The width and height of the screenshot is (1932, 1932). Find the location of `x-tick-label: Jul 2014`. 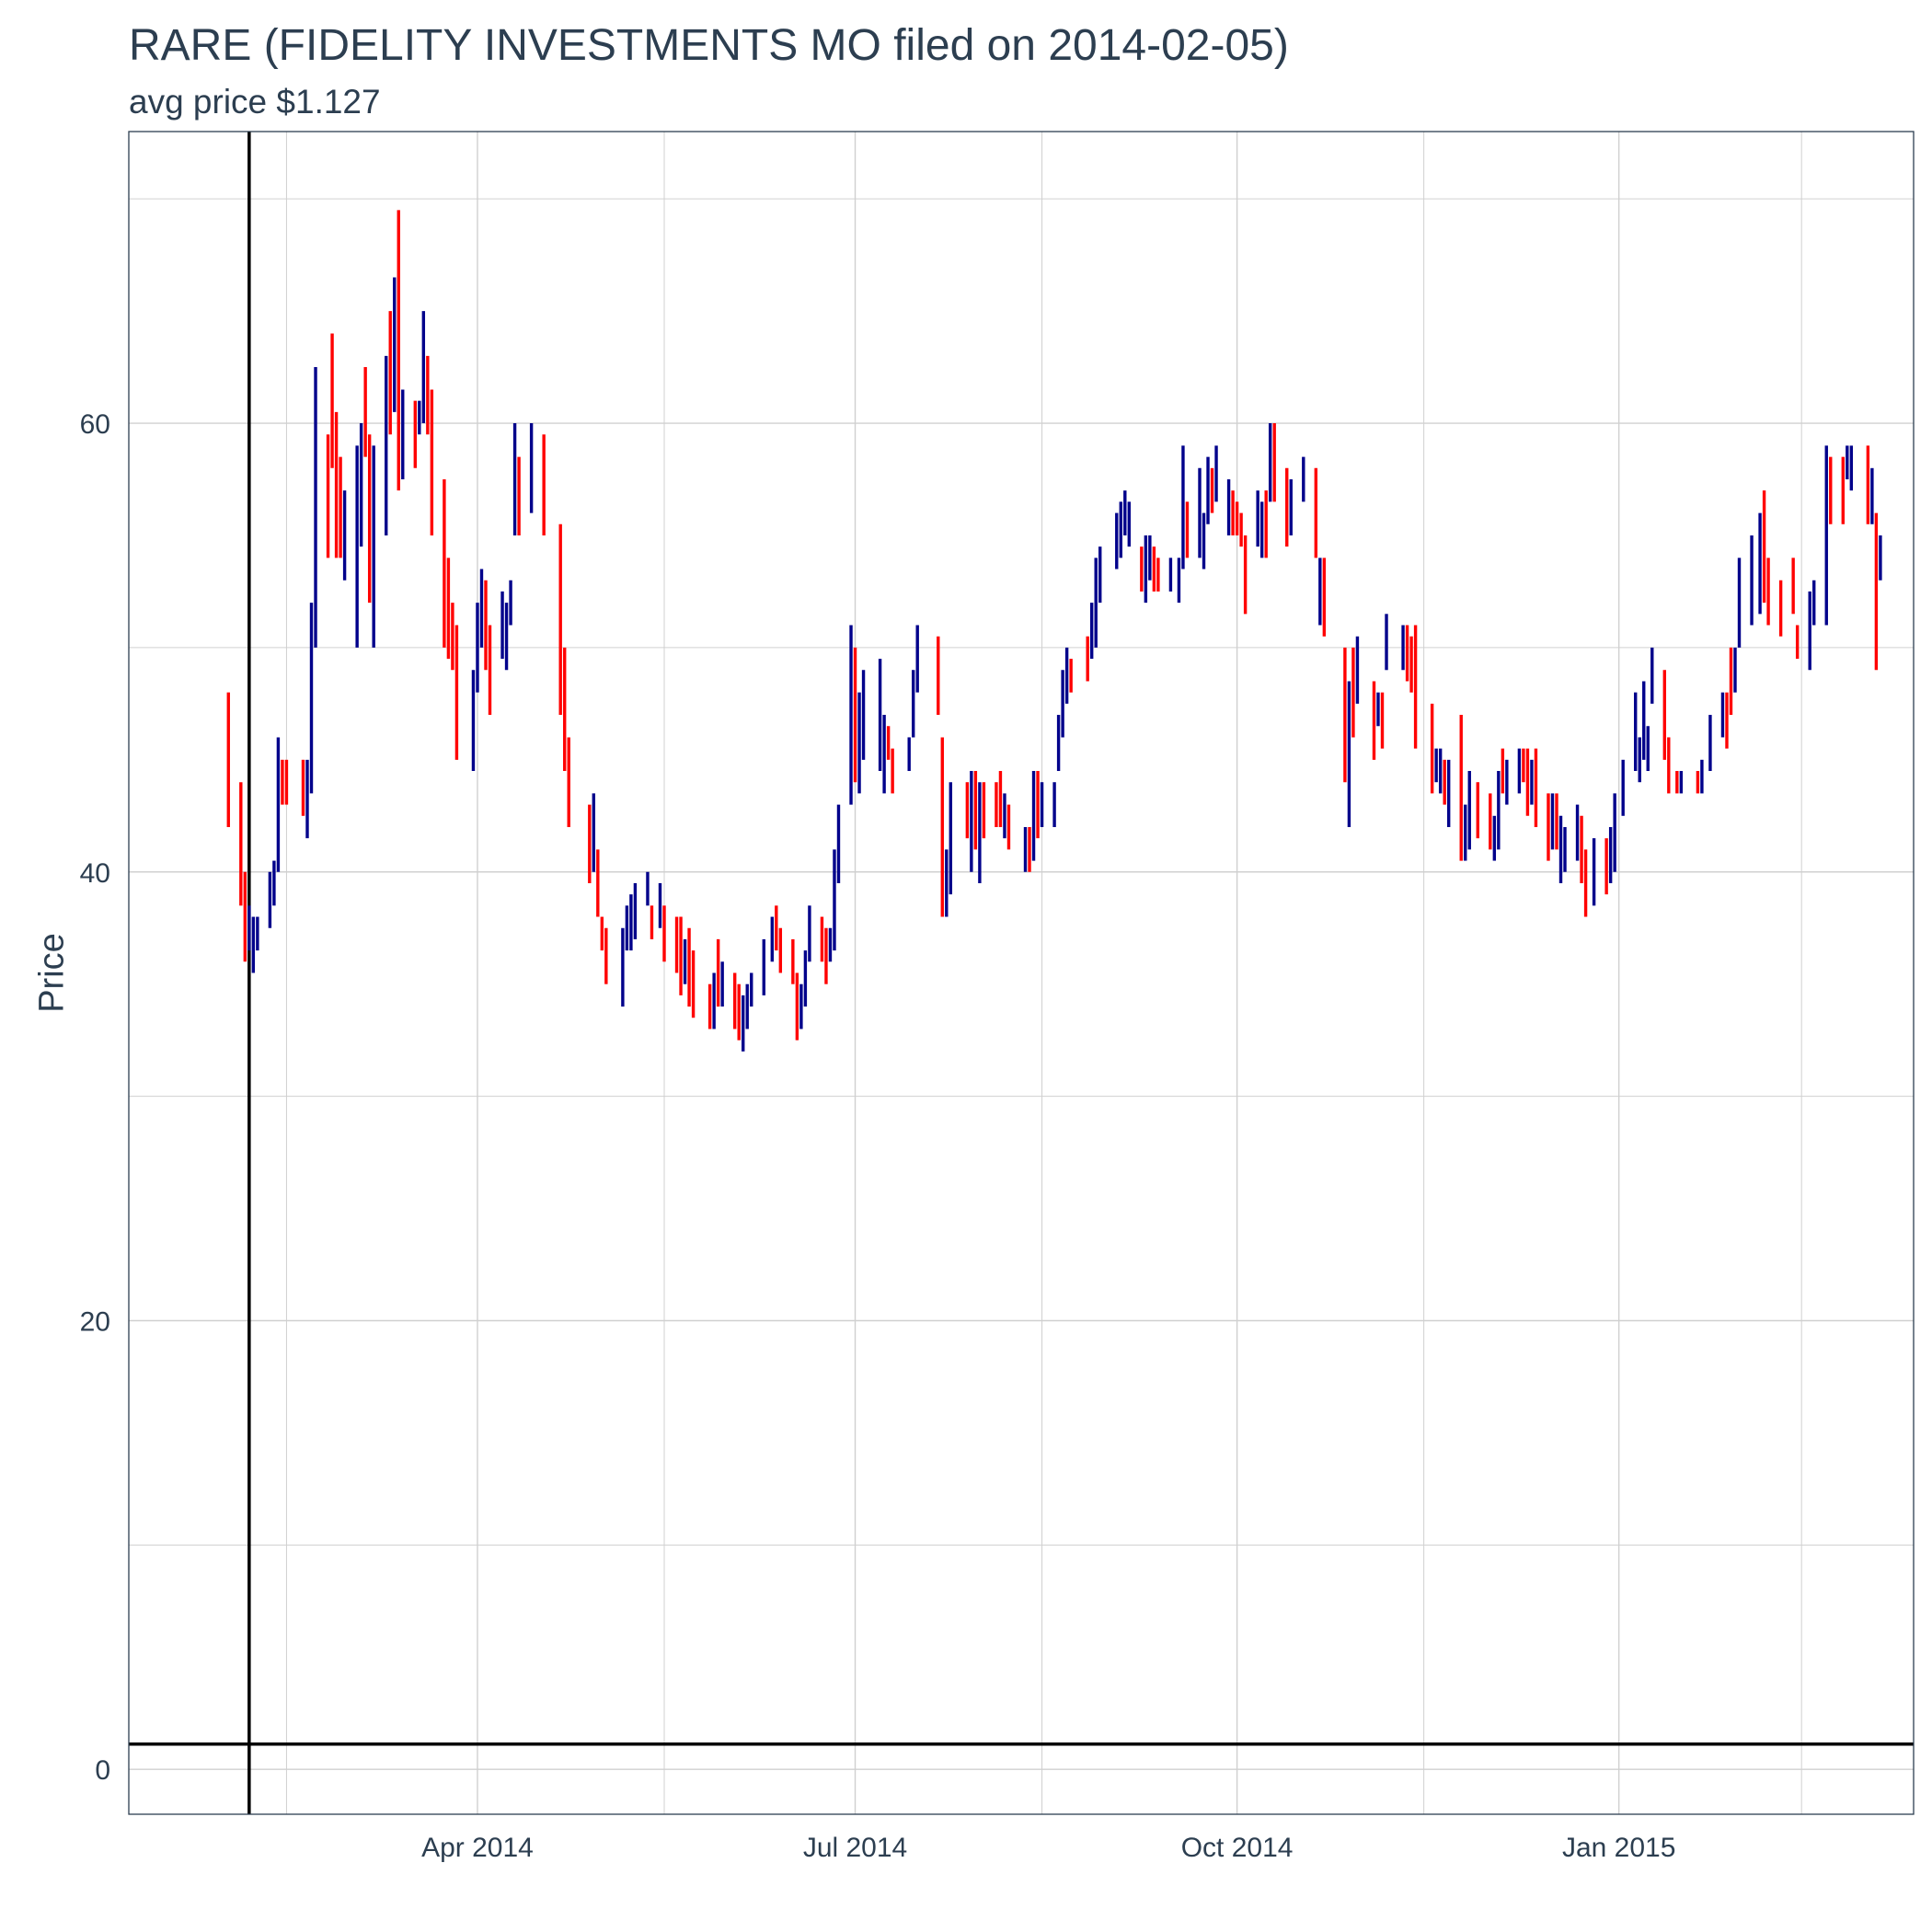

x-tick-label: Jul 2014 is located at coordinates (855, 1848).